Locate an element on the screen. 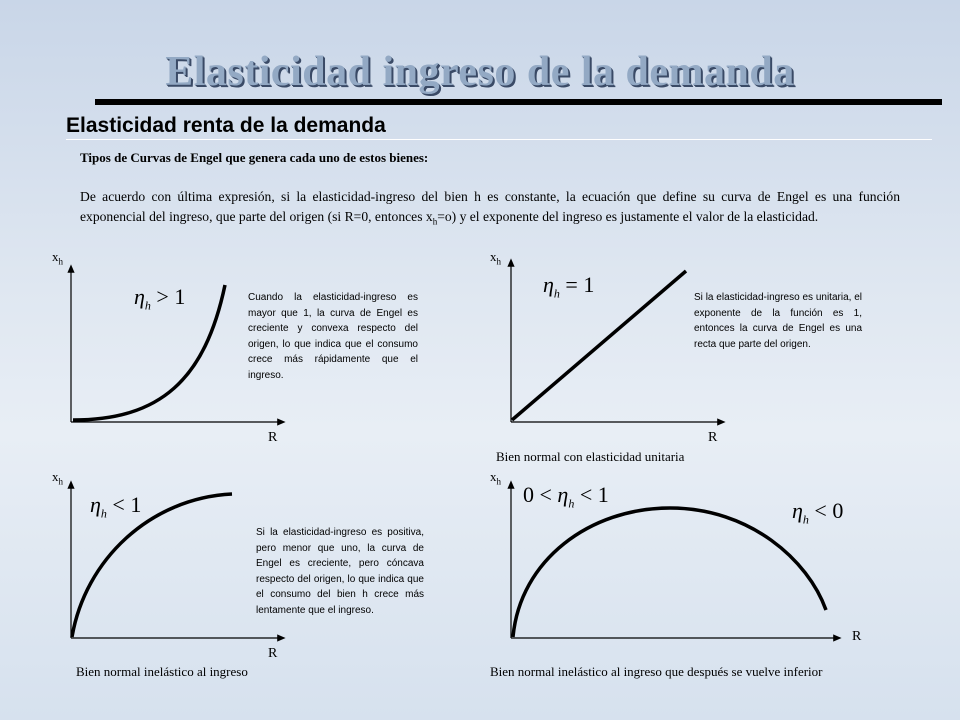  eq-inferior-range: 0 < ηh < 1 is located at coordinates (566, 496).